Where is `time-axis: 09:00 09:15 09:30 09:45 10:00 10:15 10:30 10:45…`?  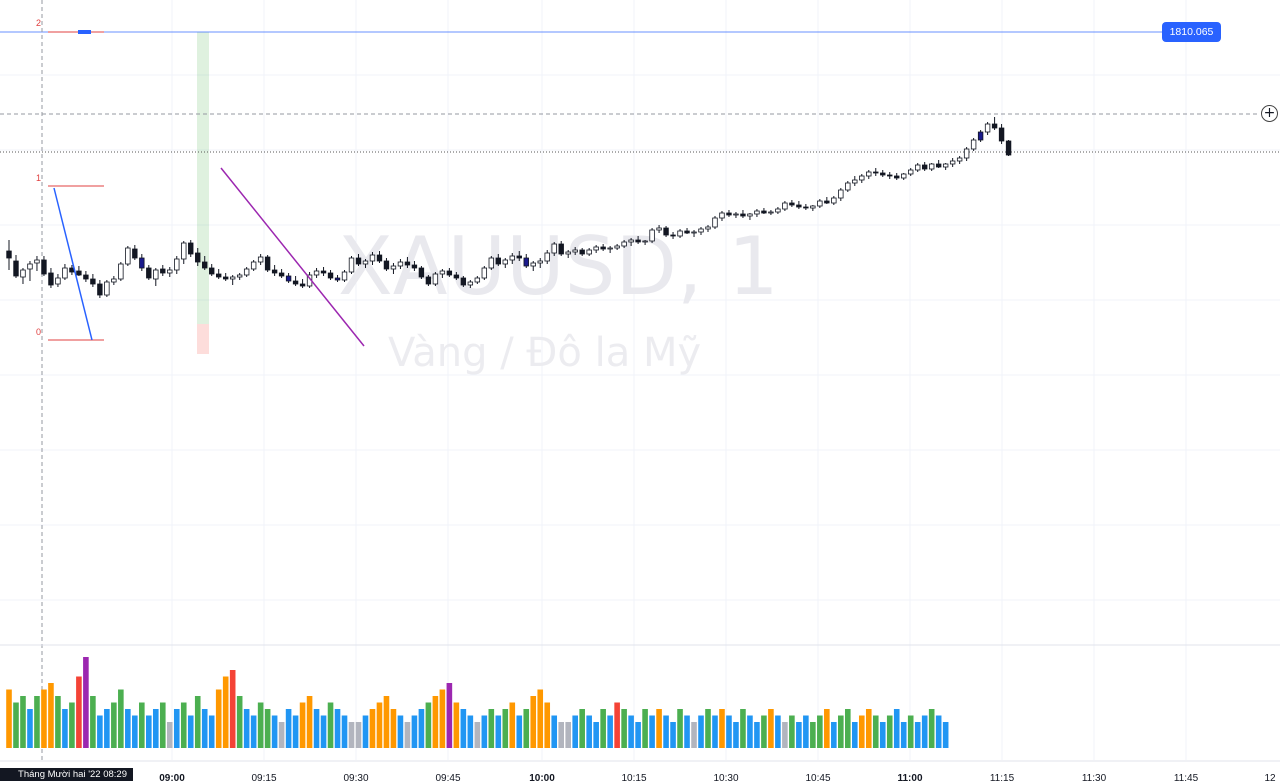 time-axis: 09:00 09:15 09:30 09:45 10:00 10:15 10:30 10:45… is located at coordinates (717, 777).